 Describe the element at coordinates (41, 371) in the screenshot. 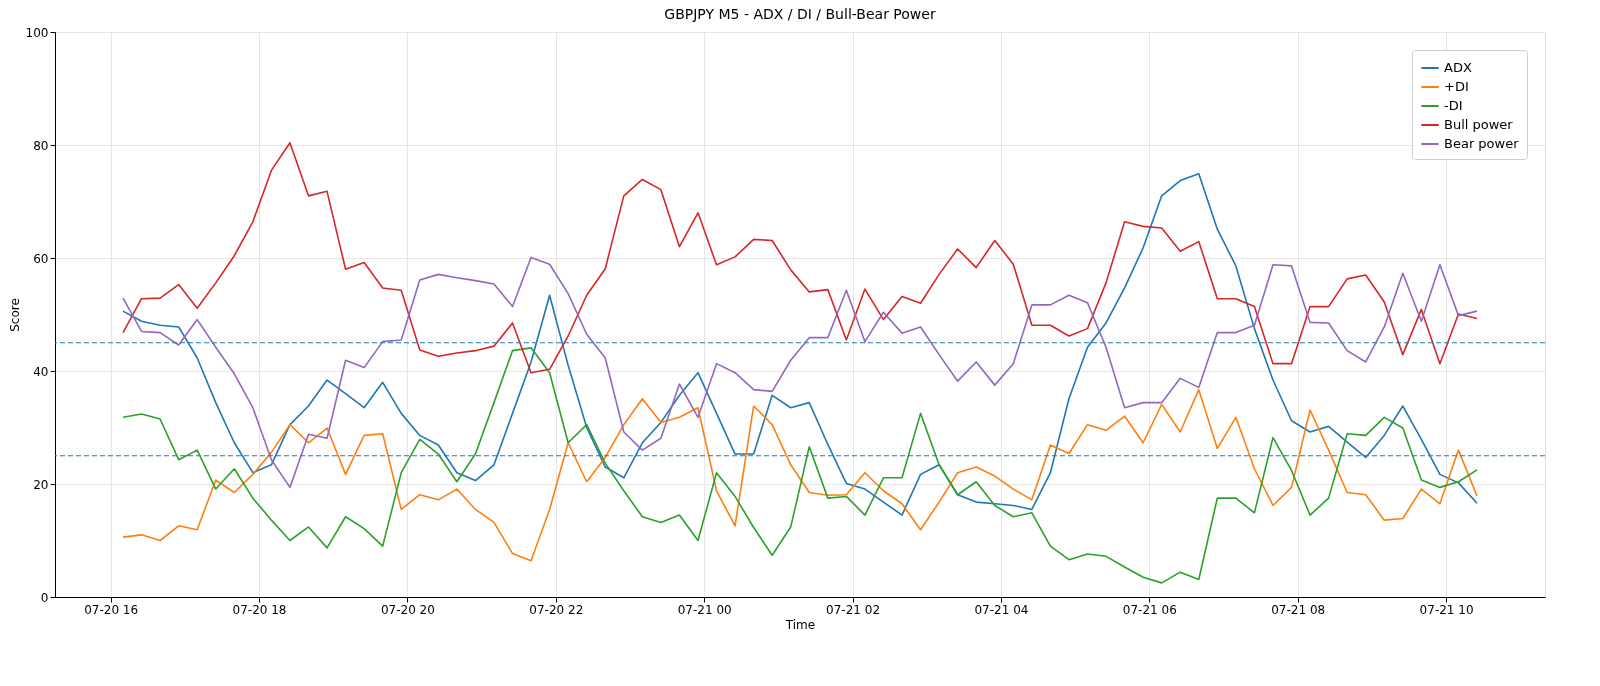

I see `y-tick-label: 40` at that location.